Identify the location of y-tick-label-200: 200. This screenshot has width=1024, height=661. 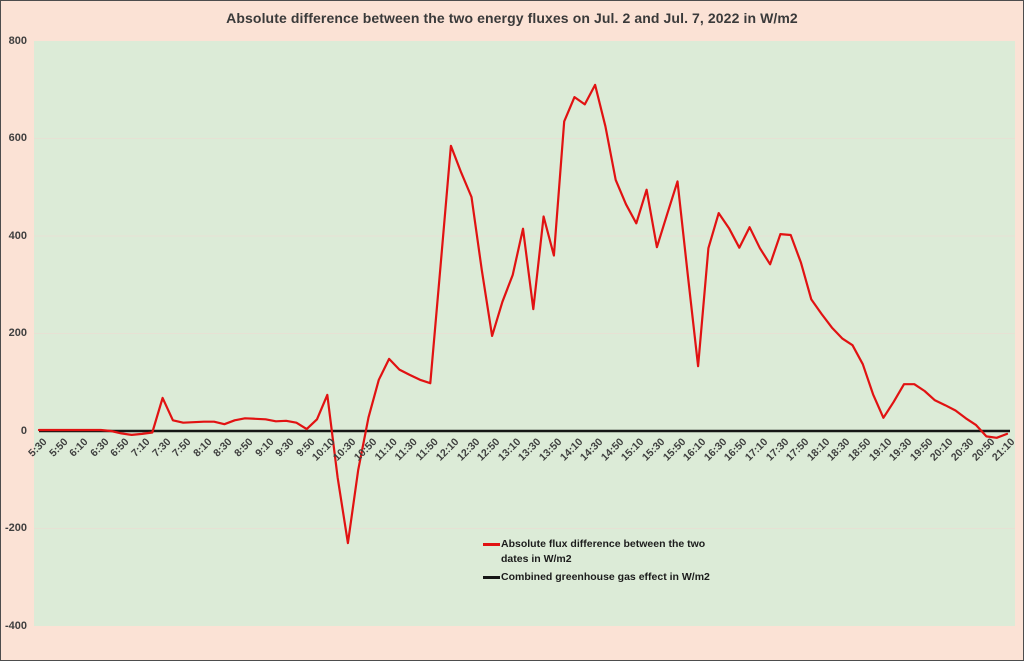
(17, 333).